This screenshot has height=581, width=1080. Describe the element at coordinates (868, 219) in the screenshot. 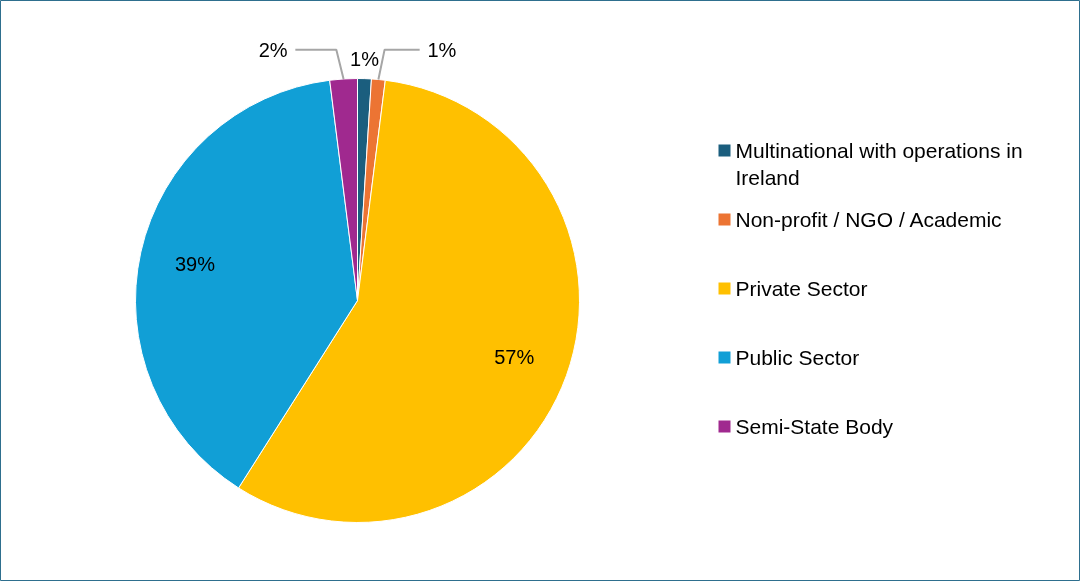

I see `legend-label: Non-profit / NGO / Academic` at that location.